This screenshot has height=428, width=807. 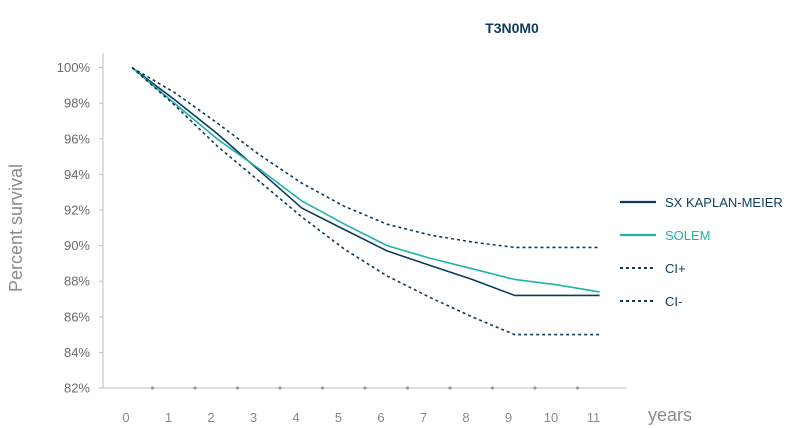 I want to click on x-tick-label: 11, so click(x=594, y=417).